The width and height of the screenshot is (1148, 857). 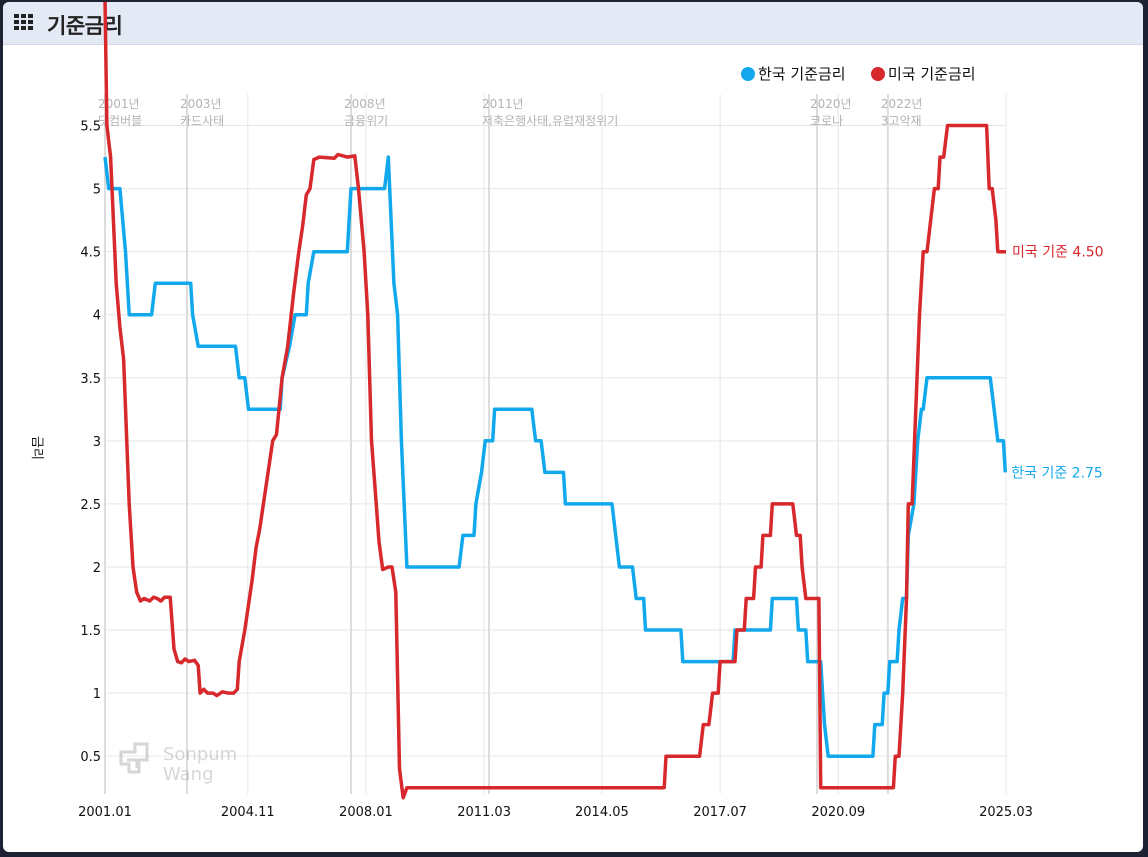 I want to click on y-axis-label: 금리, so click(x=36, y=448).